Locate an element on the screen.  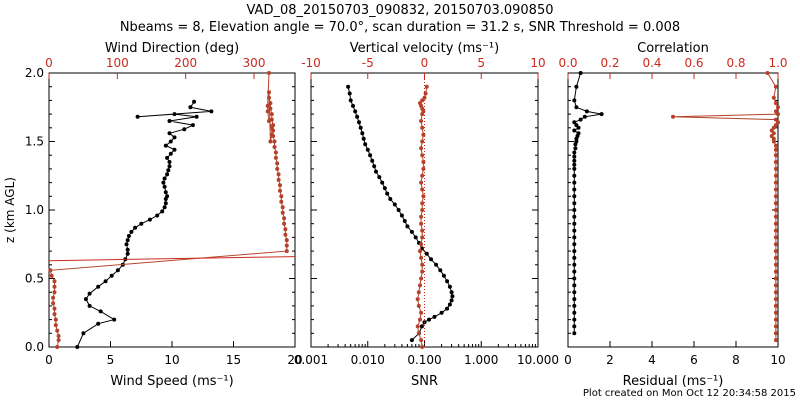
bottom-tick-label: 20 is located at coordinates (294, 360).